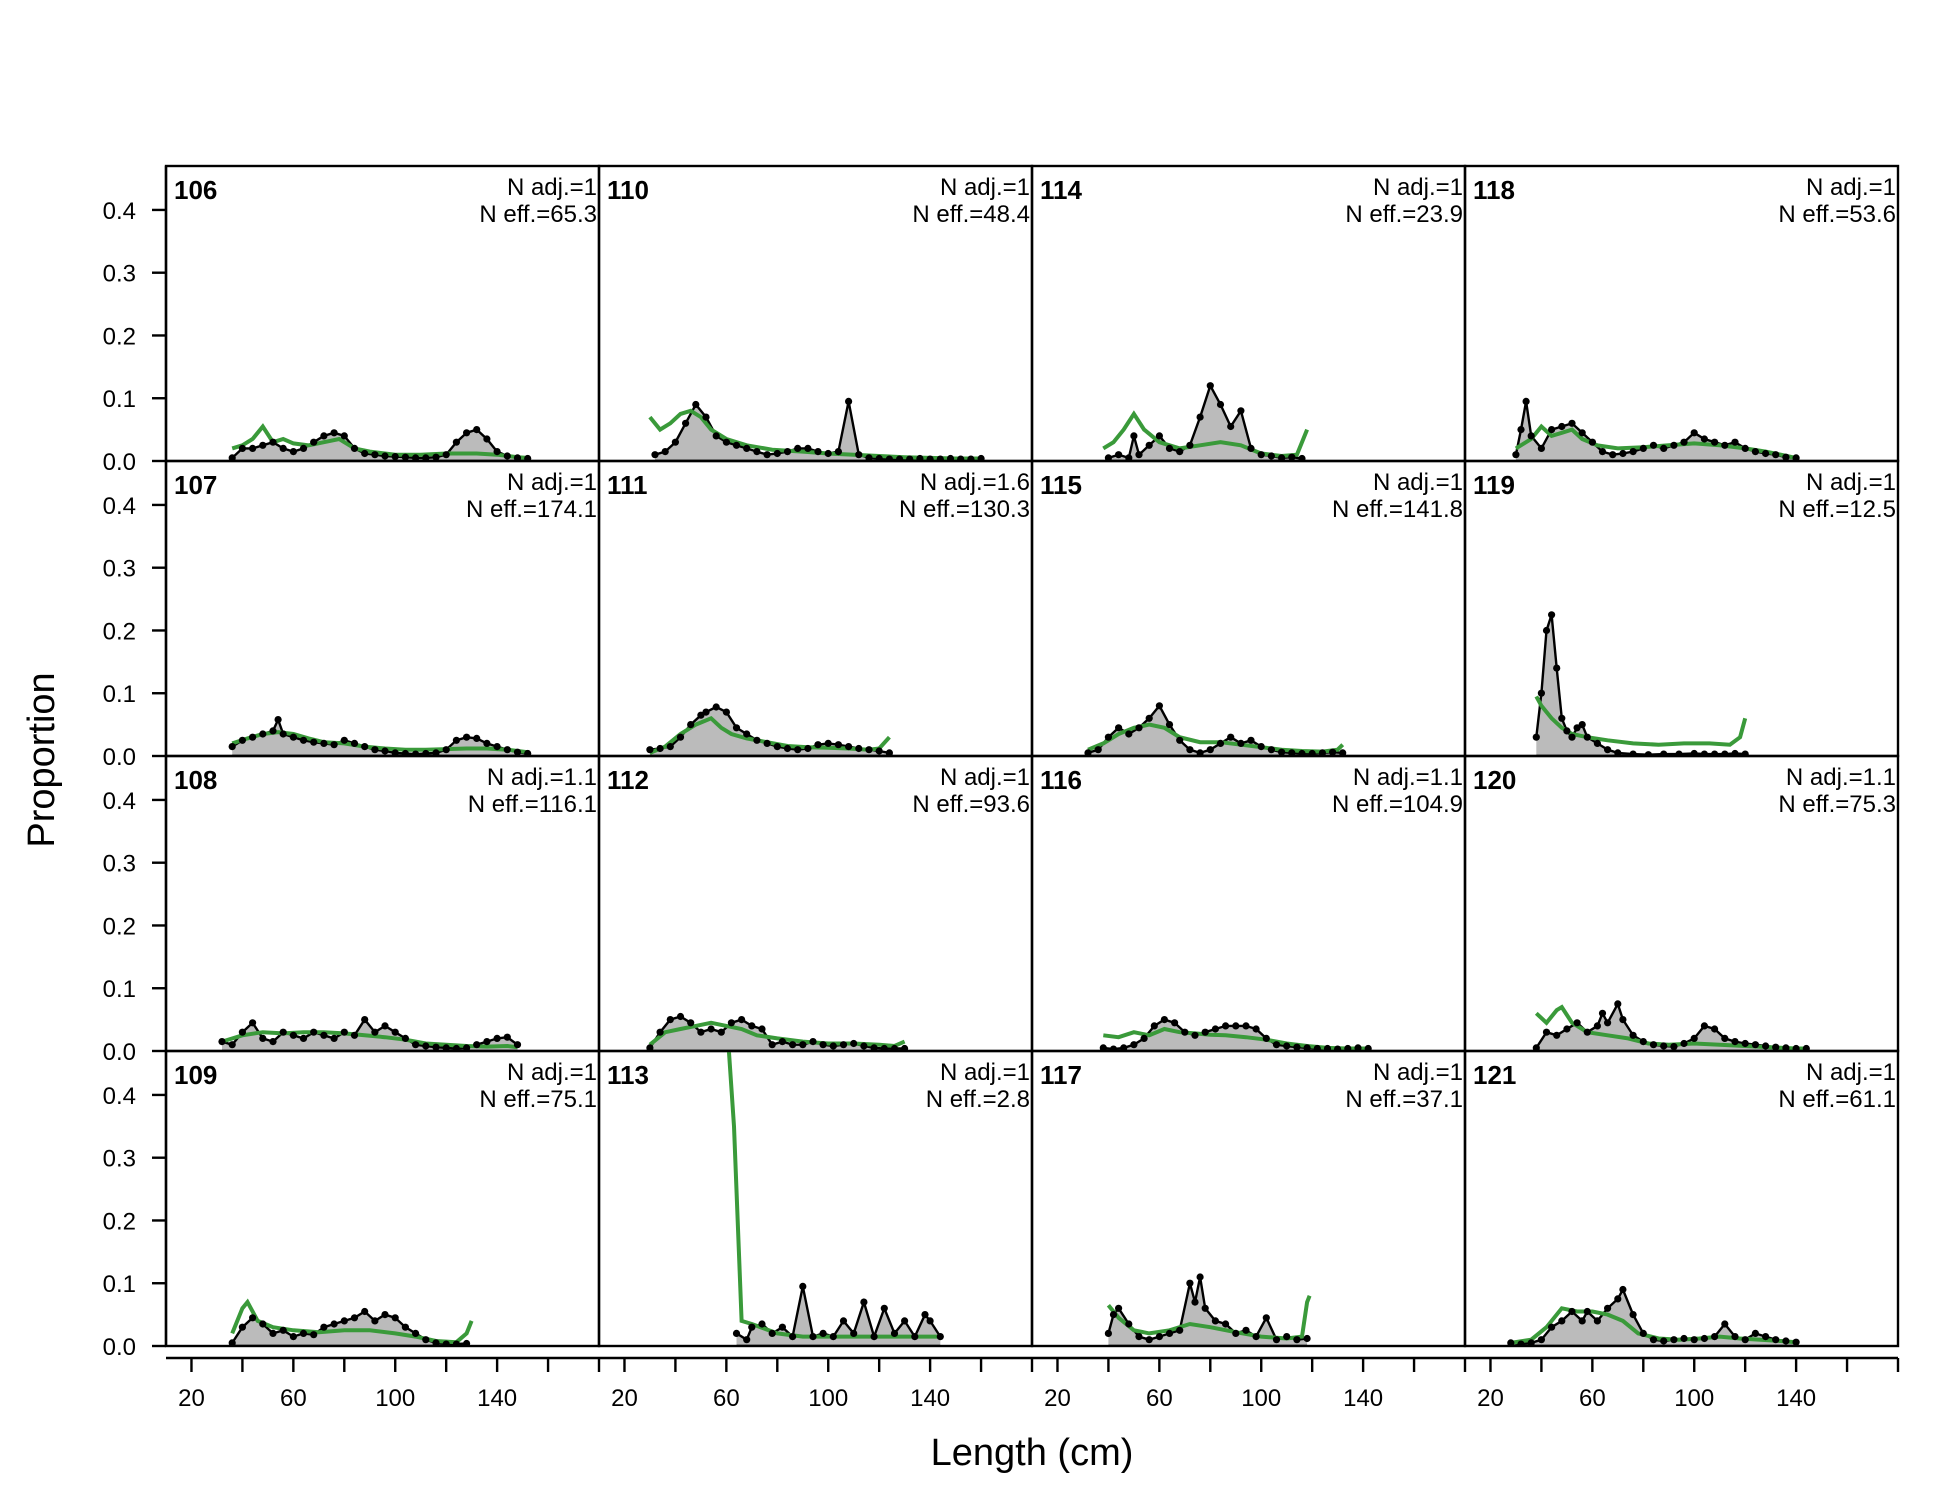 This screenshot has height=1500, width=1950. Describe the element at coordinates (1653, 1317) in the screenshot. I see `observed-area` at that location.